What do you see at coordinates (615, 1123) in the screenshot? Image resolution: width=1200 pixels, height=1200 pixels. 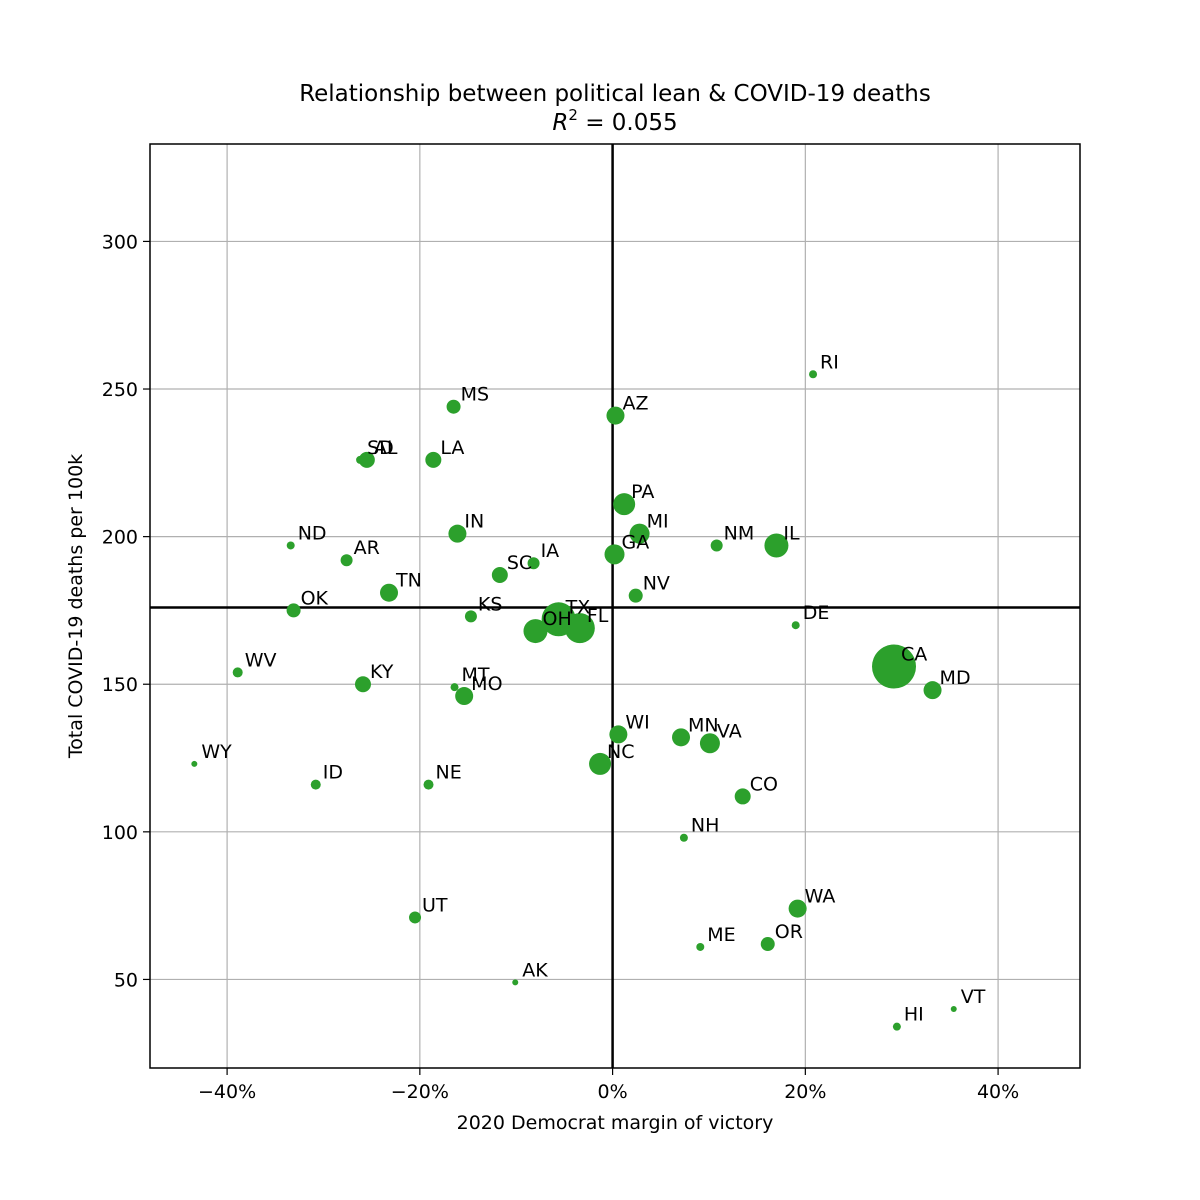 I see `x-axis-label: 2020 Democrat margin of victory` at bounding box center [615, 1123].